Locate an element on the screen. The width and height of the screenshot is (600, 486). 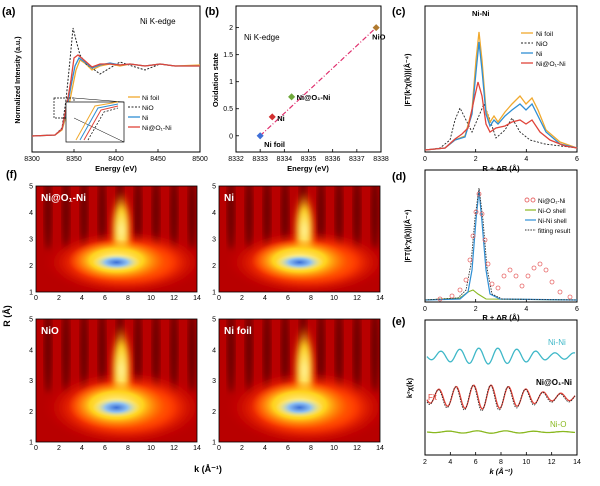
f-x-tick-label: 0 is located at coordinates (219, 298).